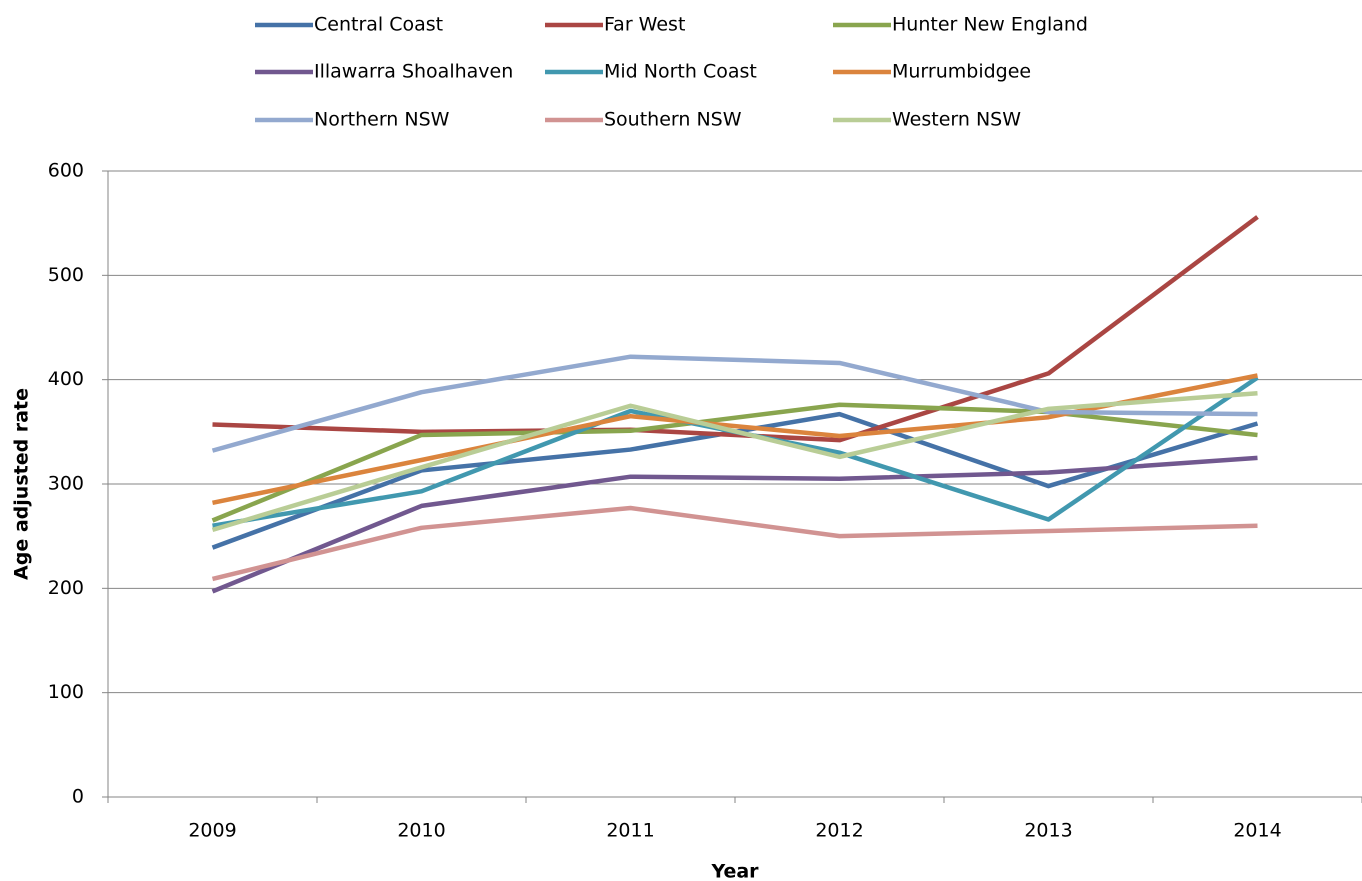  I want to click on y-tick-label: 100, so click(66, 692).